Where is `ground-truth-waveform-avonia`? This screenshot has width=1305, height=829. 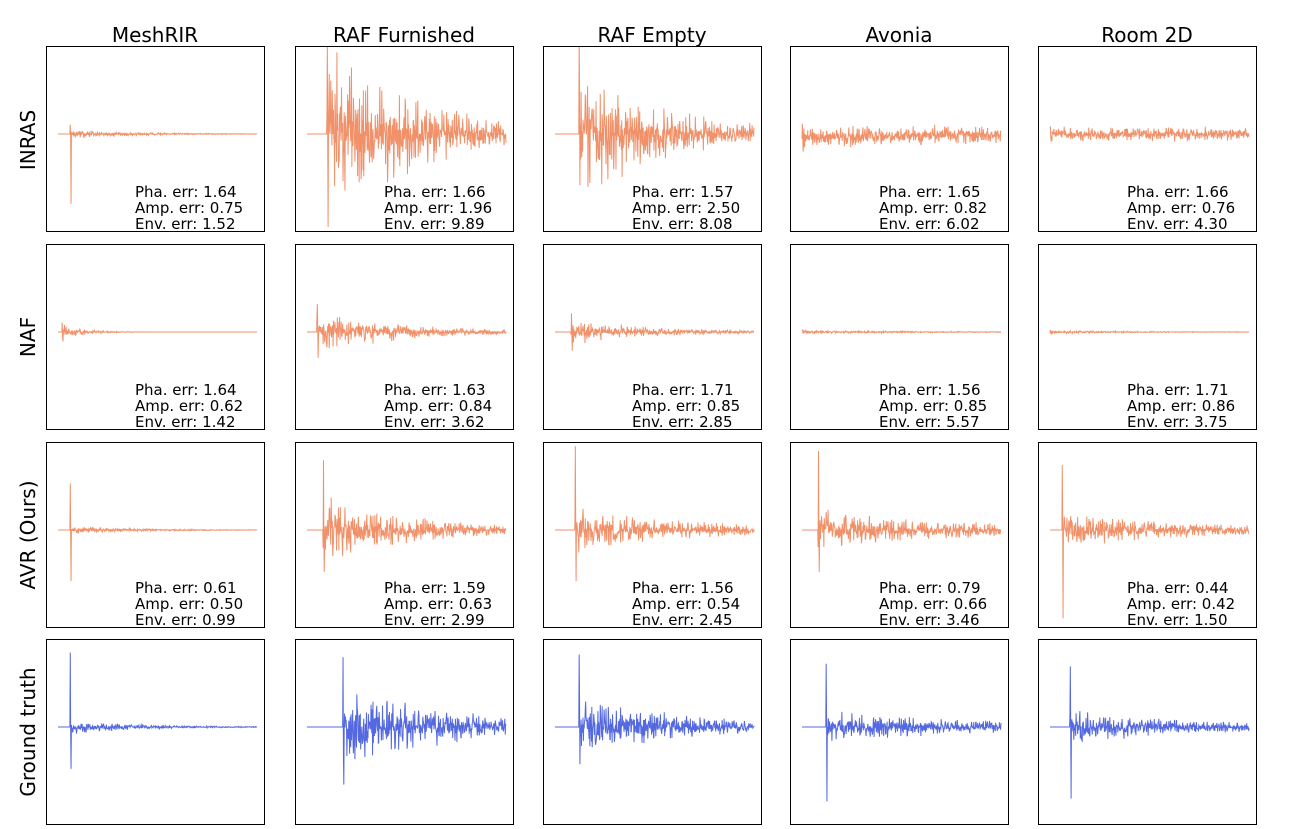 ground-truth-waveform-avonia is located at coordinates (902, 732).